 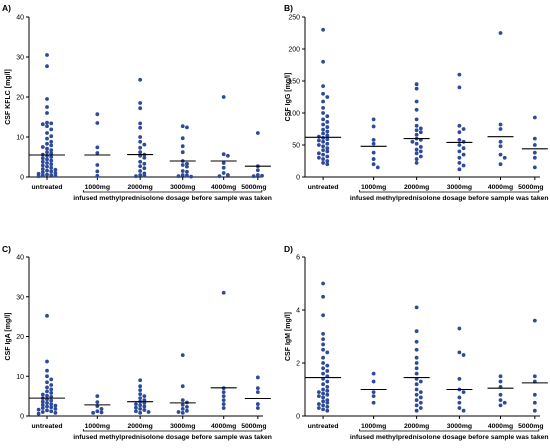 I want to click on y-tick-label: 250, so click(x=294, y=18).